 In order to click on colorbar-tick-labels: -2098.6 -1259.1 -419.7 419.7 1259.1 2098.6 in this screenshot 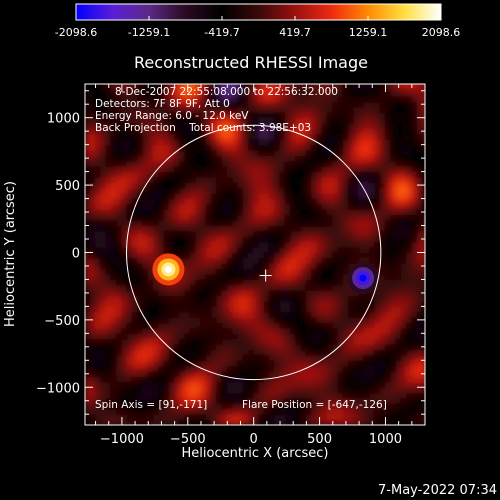, I will do `click(257, 32)`.